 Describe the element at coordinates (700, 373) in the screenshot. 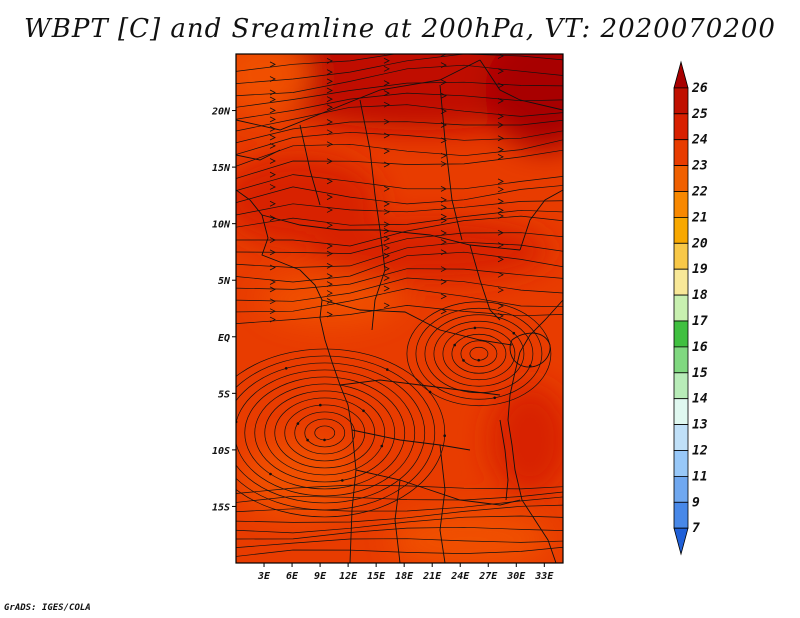

I see `colorbar-label: 15` at that location.